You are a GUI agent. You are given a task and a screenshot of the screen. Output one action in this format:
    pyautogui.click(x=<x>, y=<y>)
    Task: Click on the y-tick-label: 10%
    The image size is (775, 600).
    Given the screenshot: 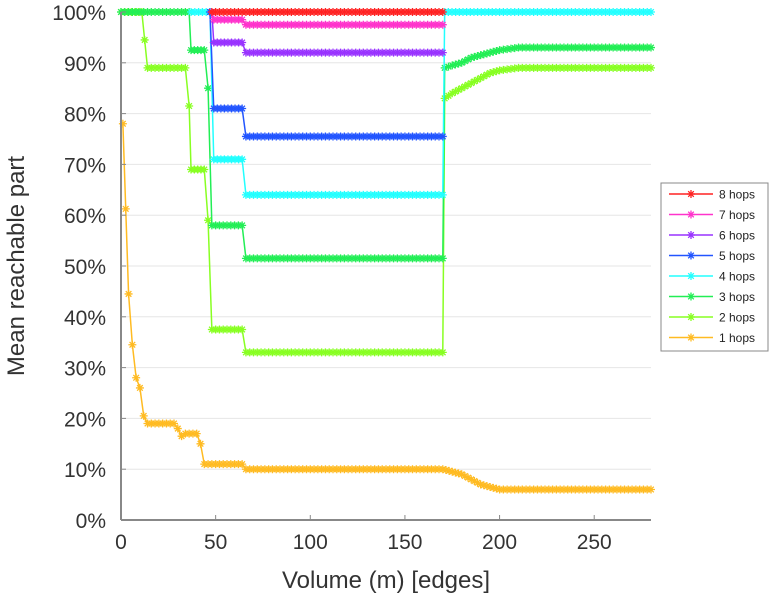 What is the action you would take?
    pyautogui.click(x=85, y=470)
    